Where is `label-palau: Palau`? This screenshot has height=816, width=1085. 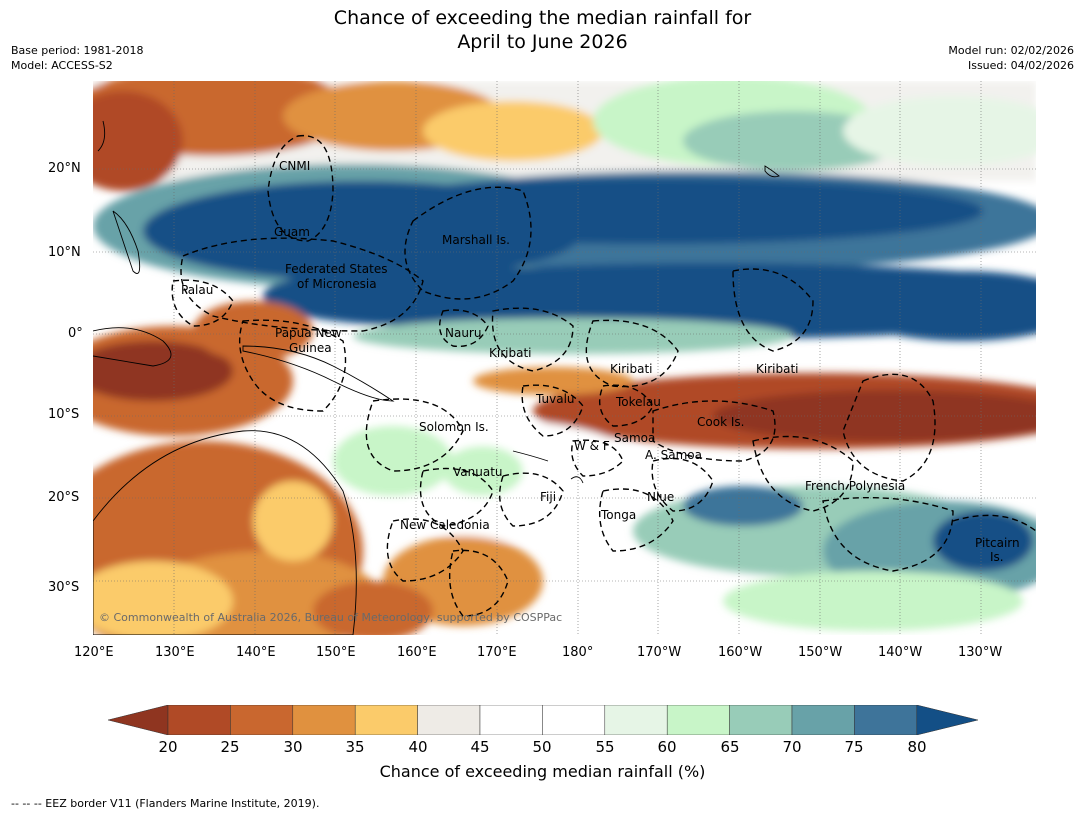 label-palau: Palau is located at coordinates (197, 290).